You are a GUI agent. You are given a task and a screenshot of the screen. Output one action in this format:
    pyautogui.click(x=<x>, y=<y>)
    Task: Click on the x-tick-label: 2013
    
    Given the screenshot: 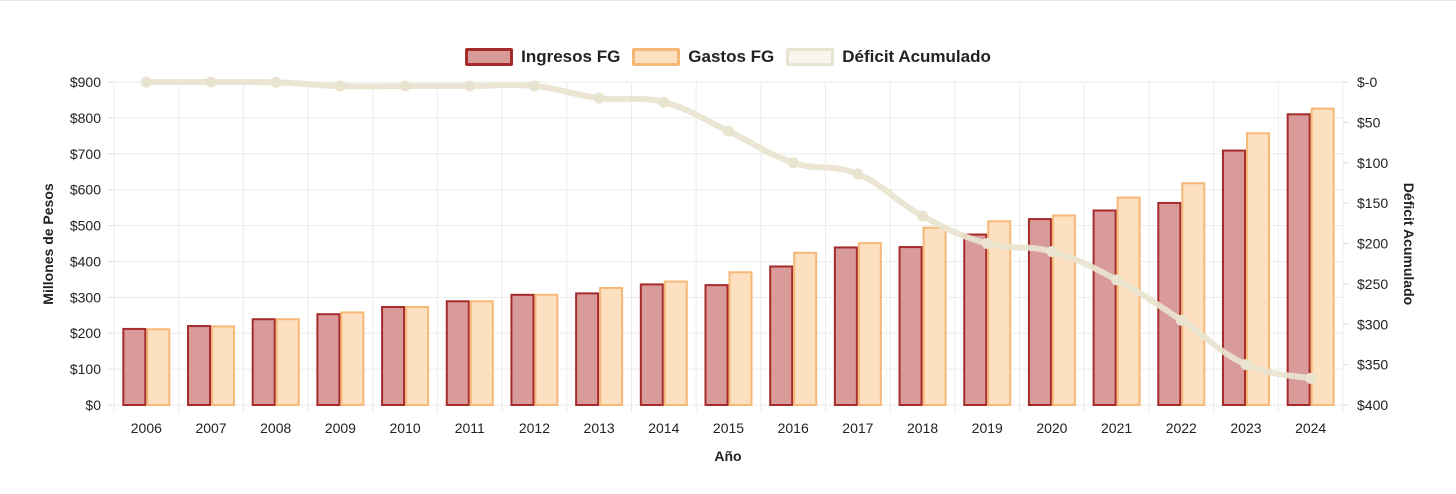 What is the action you would take?
    pyautogui.click(x=599, y=428)
    